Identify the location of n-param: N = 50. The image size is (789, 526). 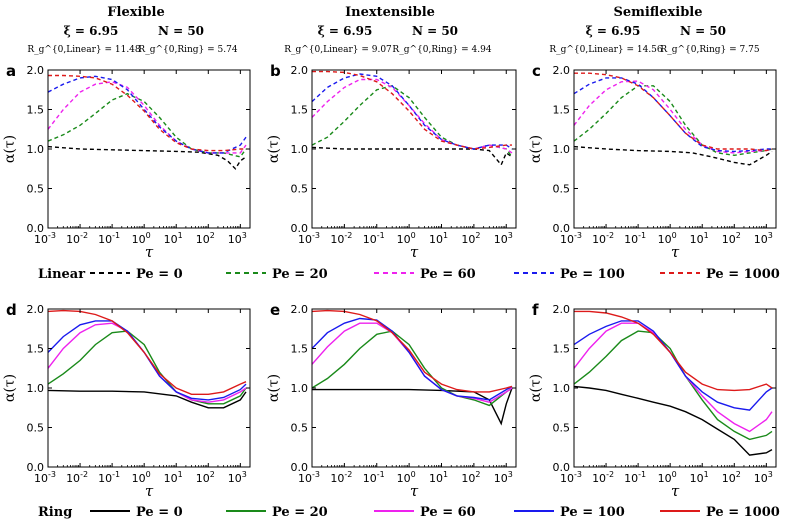
(703, 31).